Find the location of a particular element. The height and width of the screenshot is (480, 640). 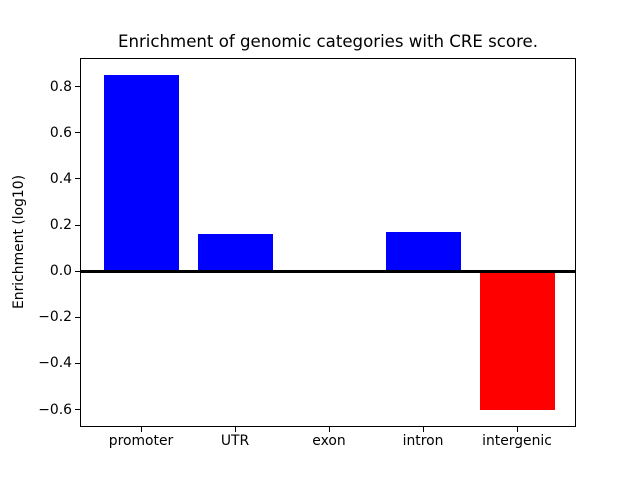

y-tick-label: −0.6 is located at coordinates (55, 409).